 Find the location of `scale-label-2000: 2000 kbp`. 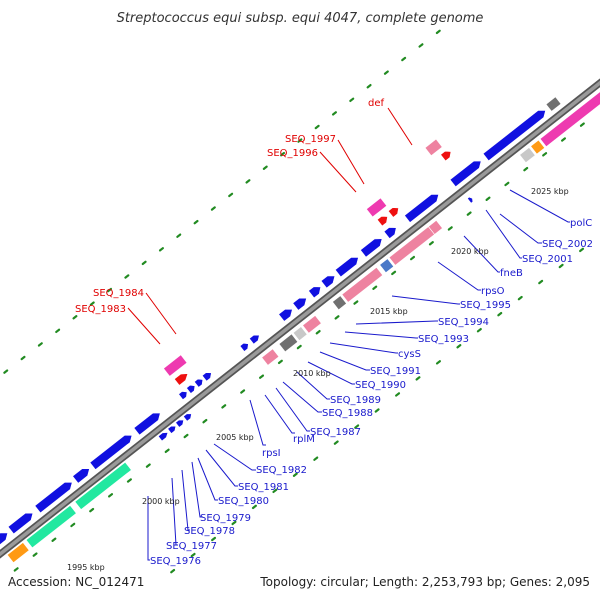

scale-label-2000: 2000 kbp is located at coordinates (161, 501).